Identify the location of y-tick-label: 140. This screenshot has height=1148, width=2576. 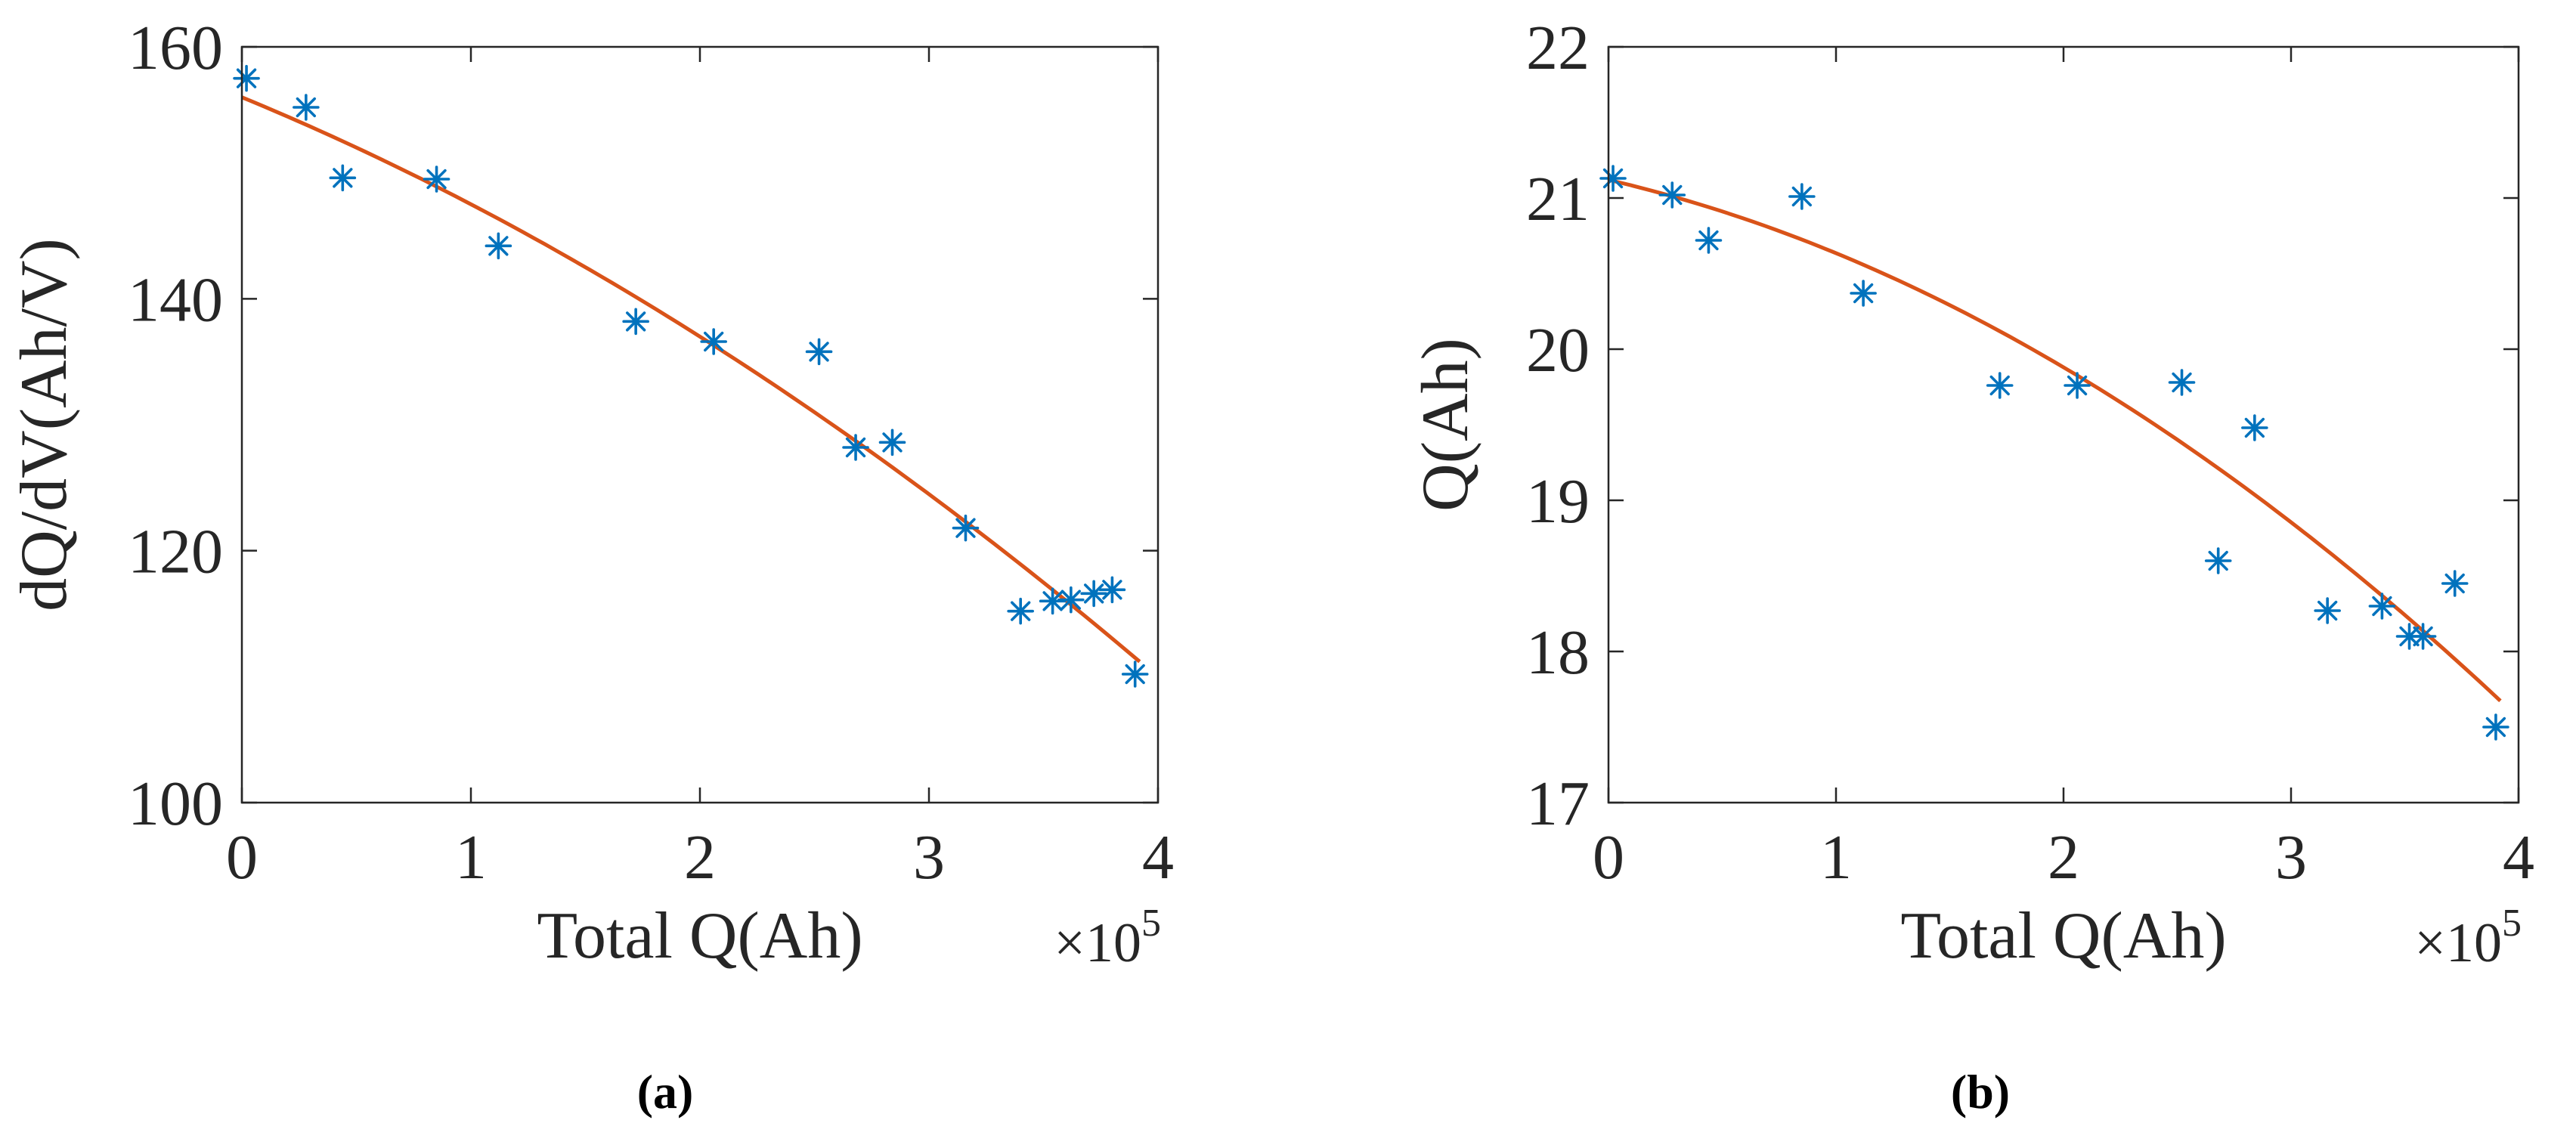
(175, 300).